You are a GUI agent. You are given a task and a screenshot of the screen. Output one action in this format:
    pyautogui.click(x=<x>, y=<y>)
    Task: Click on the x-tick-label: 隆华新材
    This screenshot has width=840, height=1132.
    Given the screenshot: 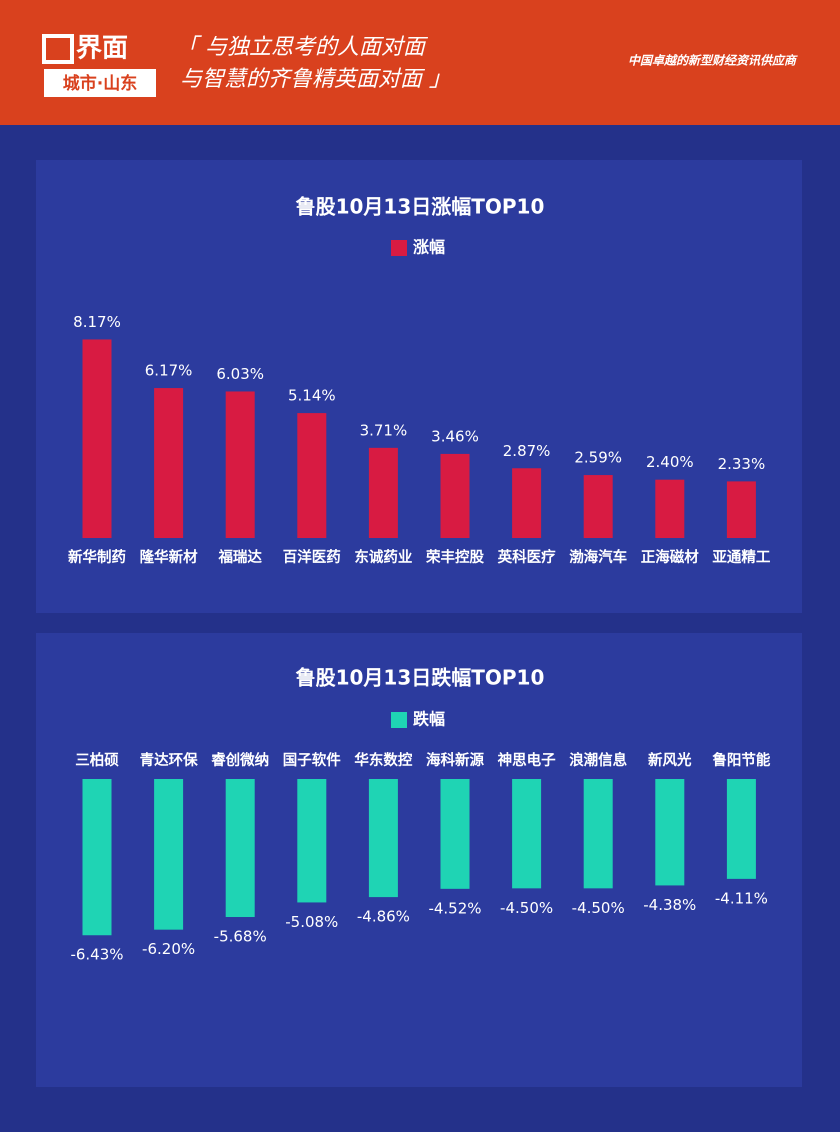 What is the action you would take?
    pyautogui.click(x=169, y=557)
    